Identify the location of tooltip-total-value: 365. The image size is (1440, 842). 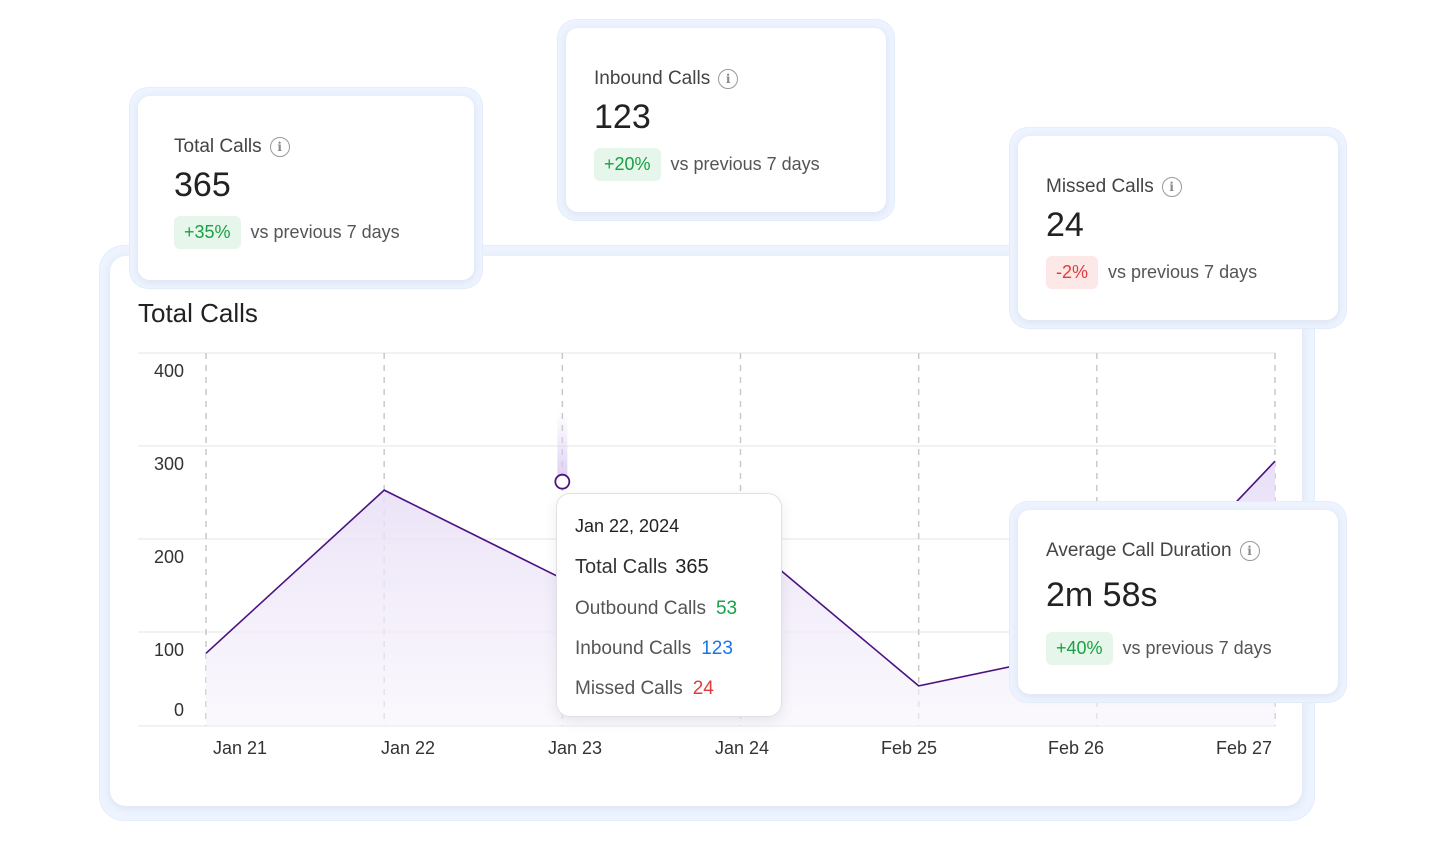
(692, 567).